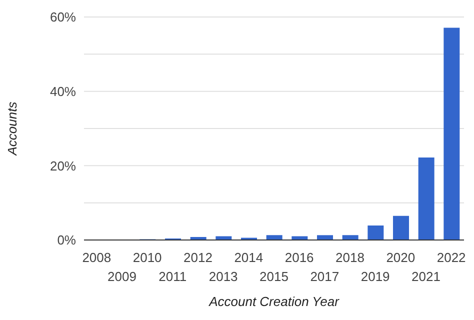  I want to click on x-axis-title: Account Creation Year, so click(274, 301).